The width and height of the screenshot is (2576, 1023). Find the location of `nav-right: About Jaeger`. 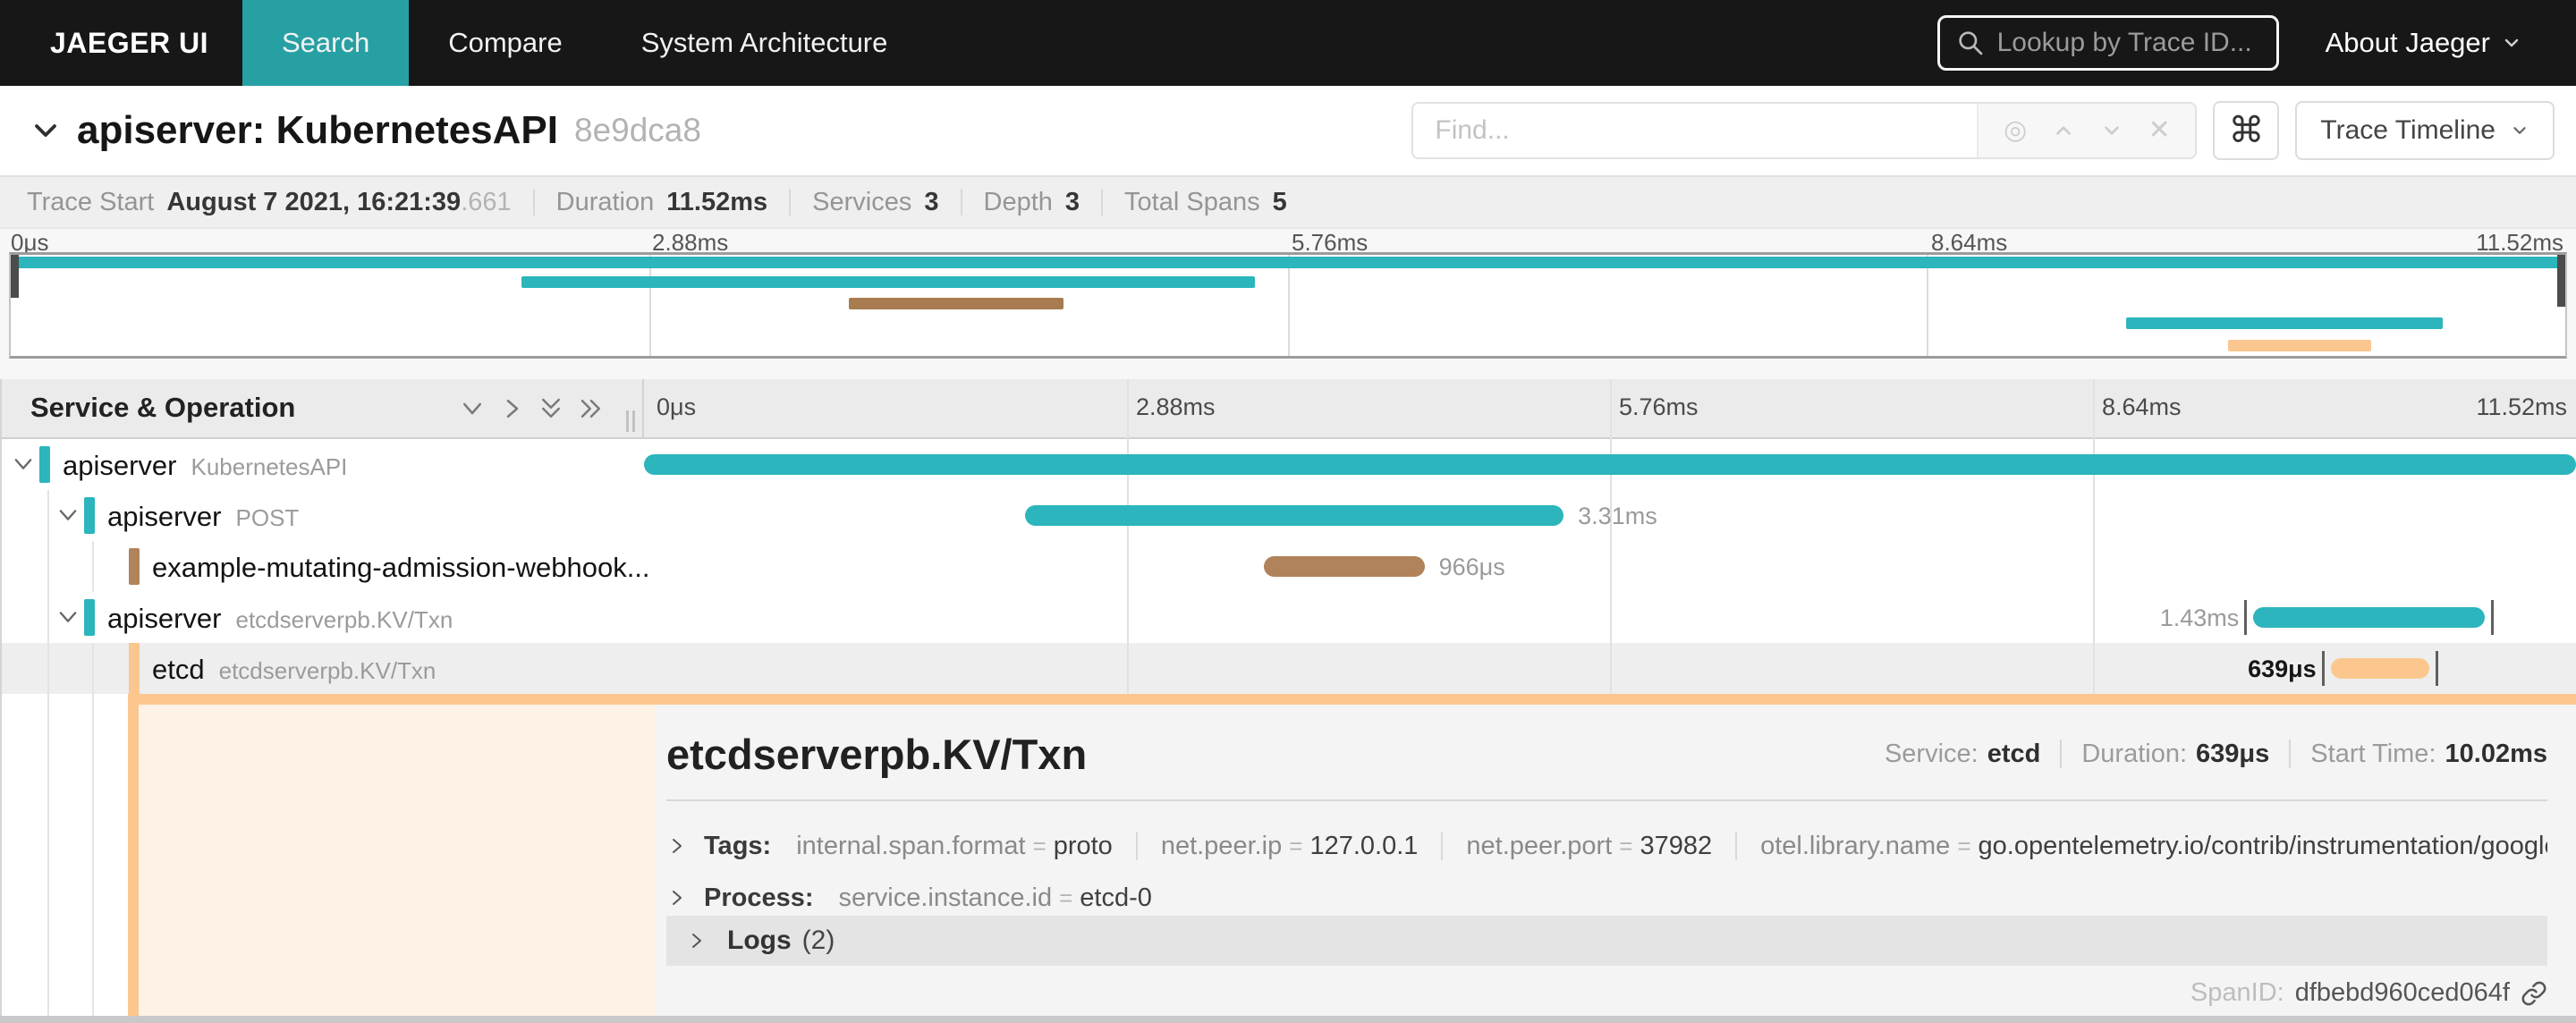

nav-right: About Jaeger is located at coordinates (2256, 43).